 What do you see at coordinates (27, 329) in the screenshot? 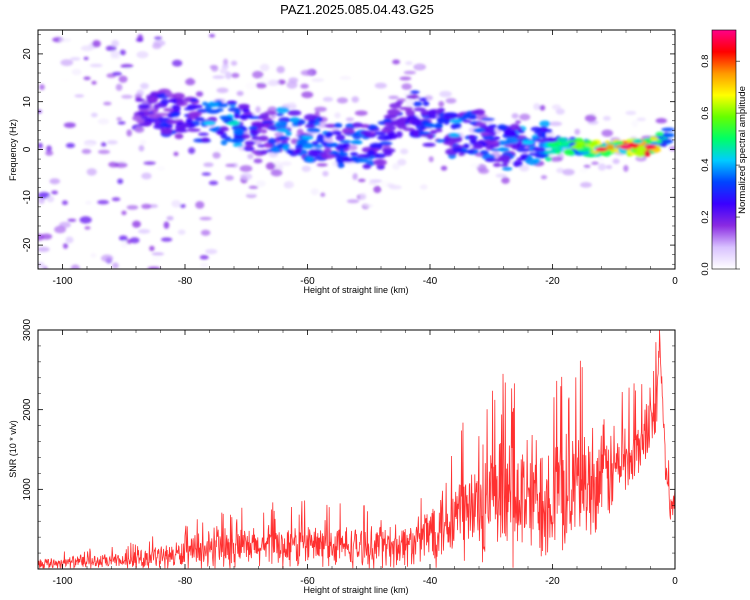
I see `y-tick-label: 3000` at bounding box center [27, 329].